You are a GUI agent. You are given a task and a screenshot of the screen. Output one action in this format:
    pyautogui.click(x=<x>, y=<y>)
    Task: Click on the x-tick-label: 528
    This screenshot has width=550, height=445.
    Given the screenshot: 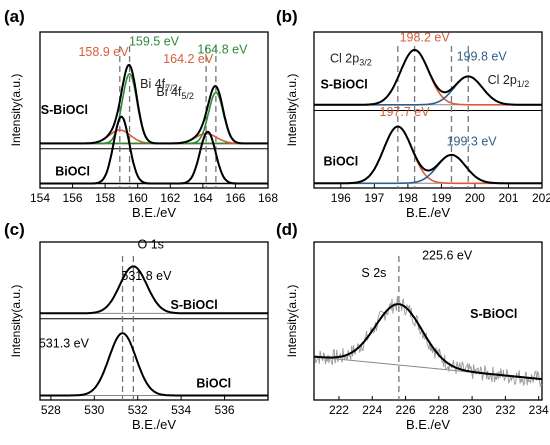 What is the action you would take?
    pyautogui.click(x=51, y=410)
    